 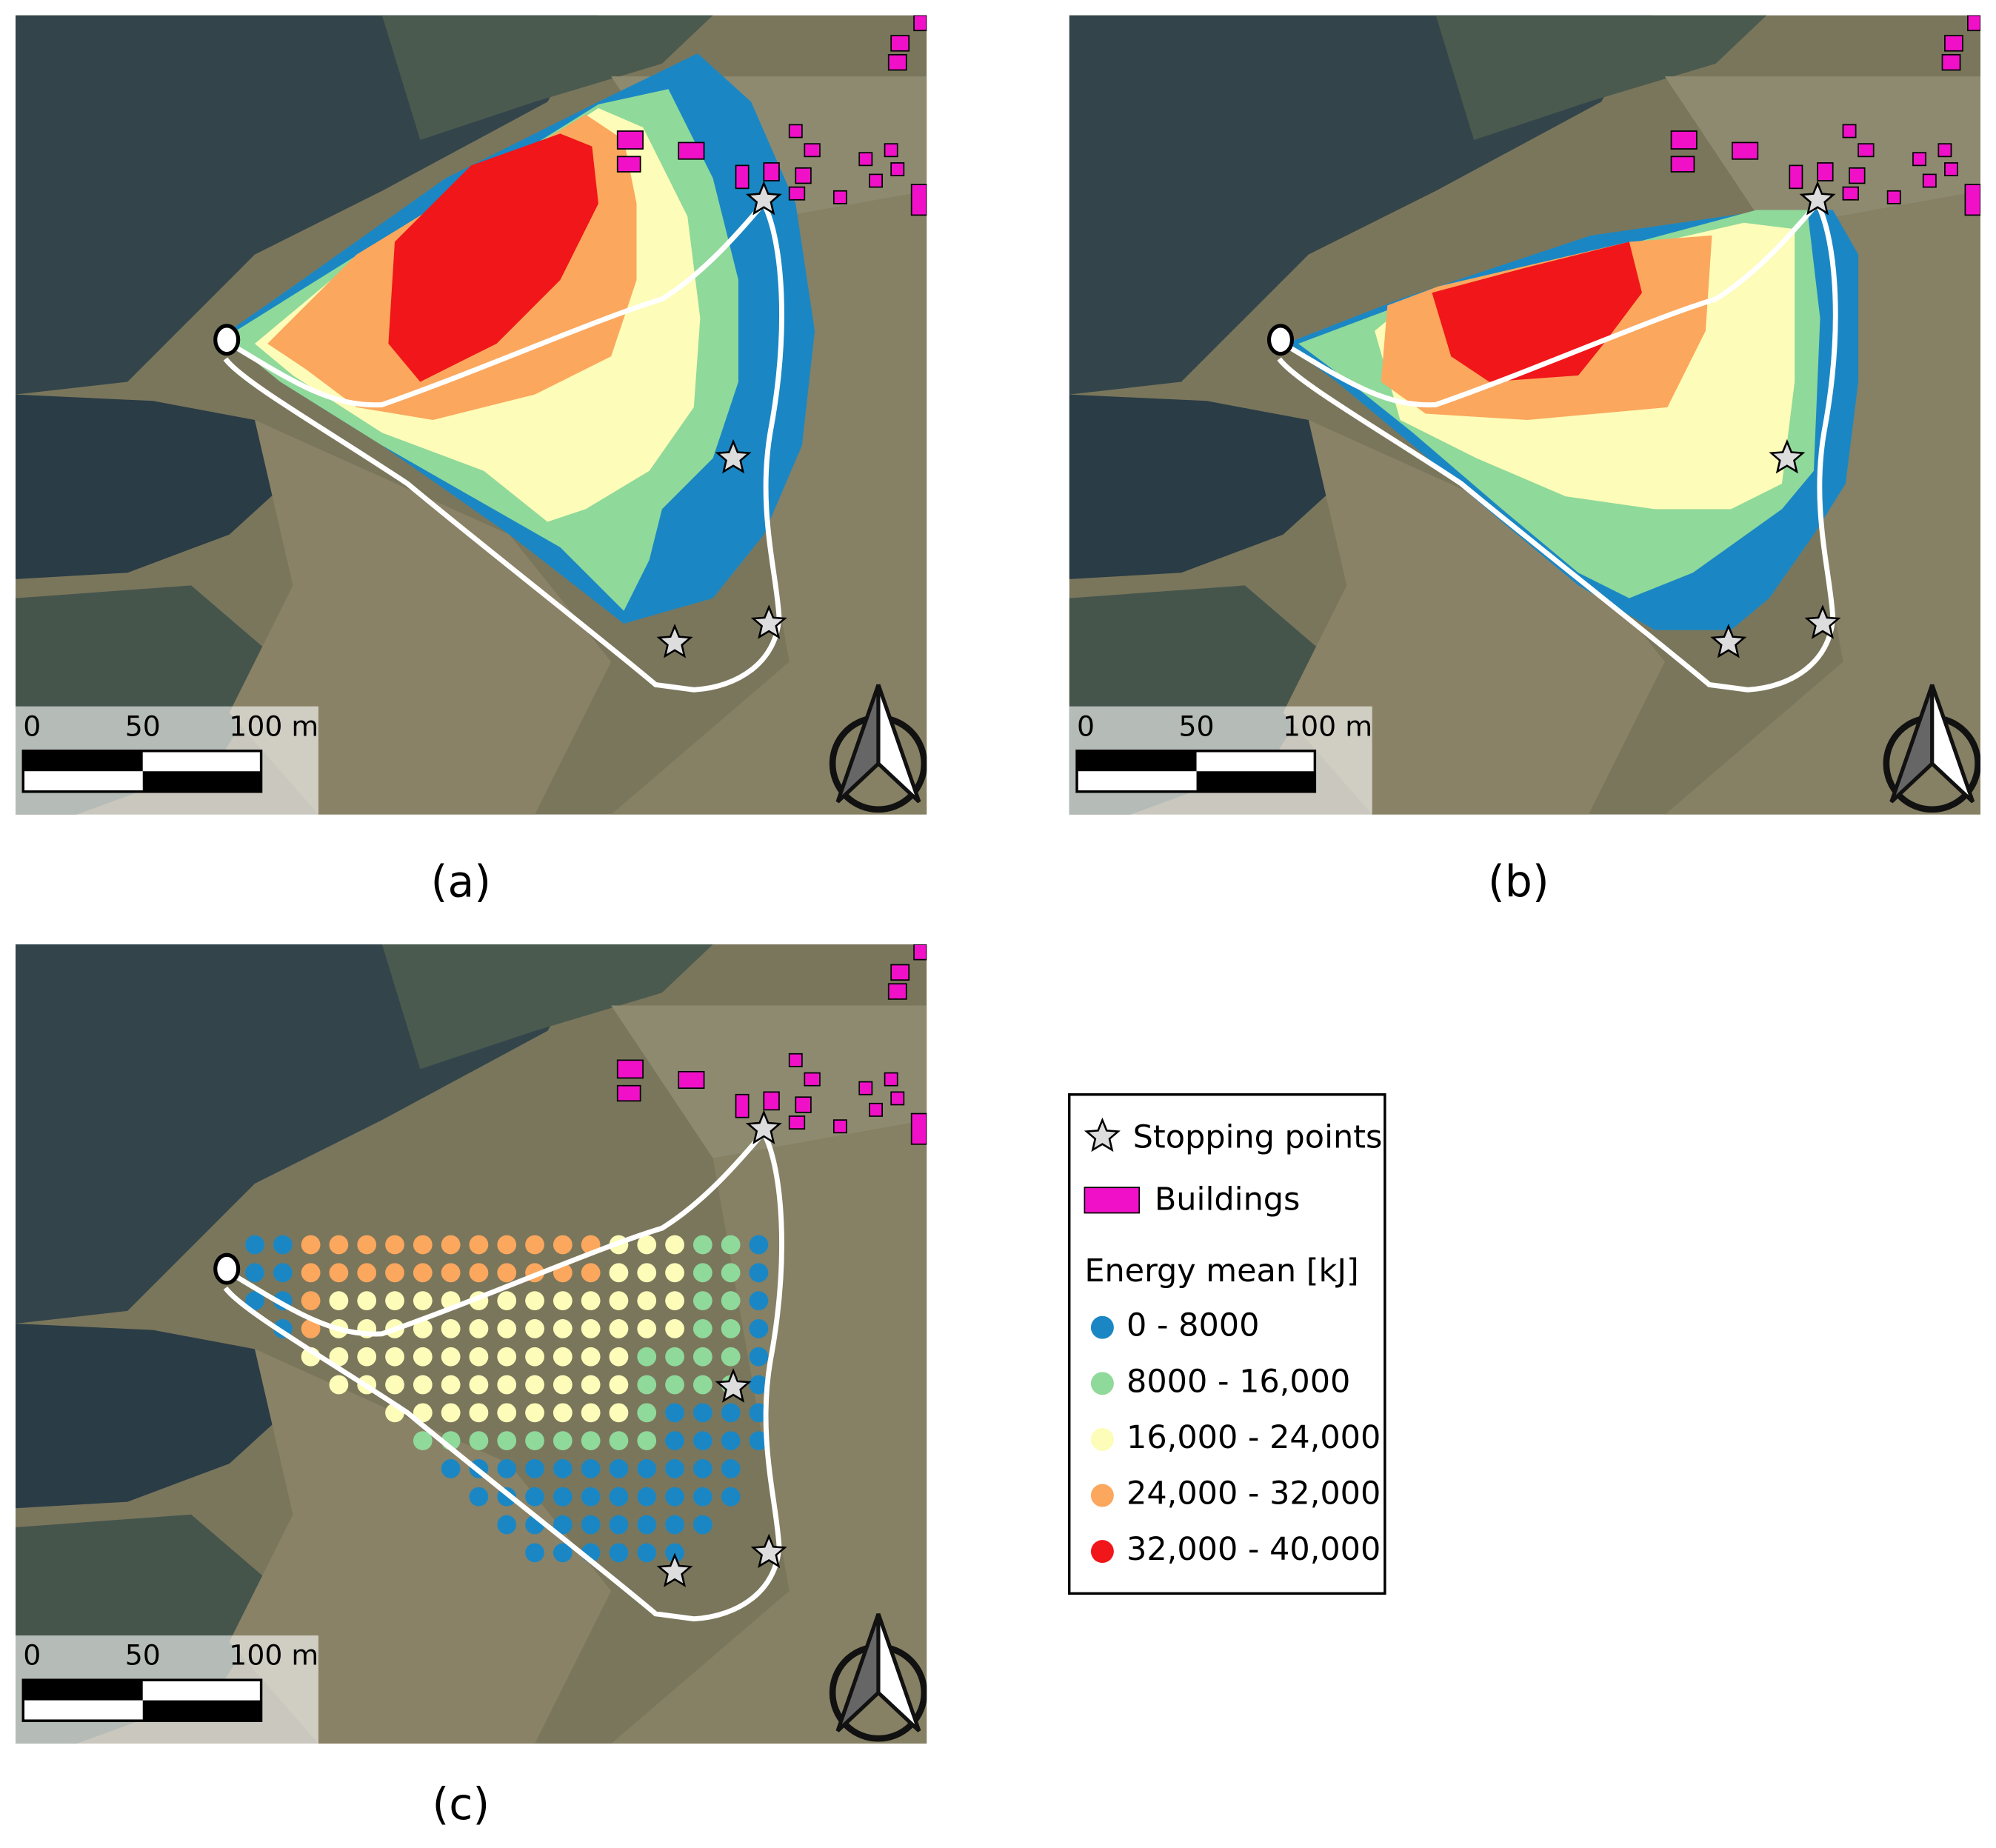 What do you see at coordinates (1254, 1549) in the screenshot?
I see `legend-label: 32,000 - 40,000` at bounding box center [1254, 1549].